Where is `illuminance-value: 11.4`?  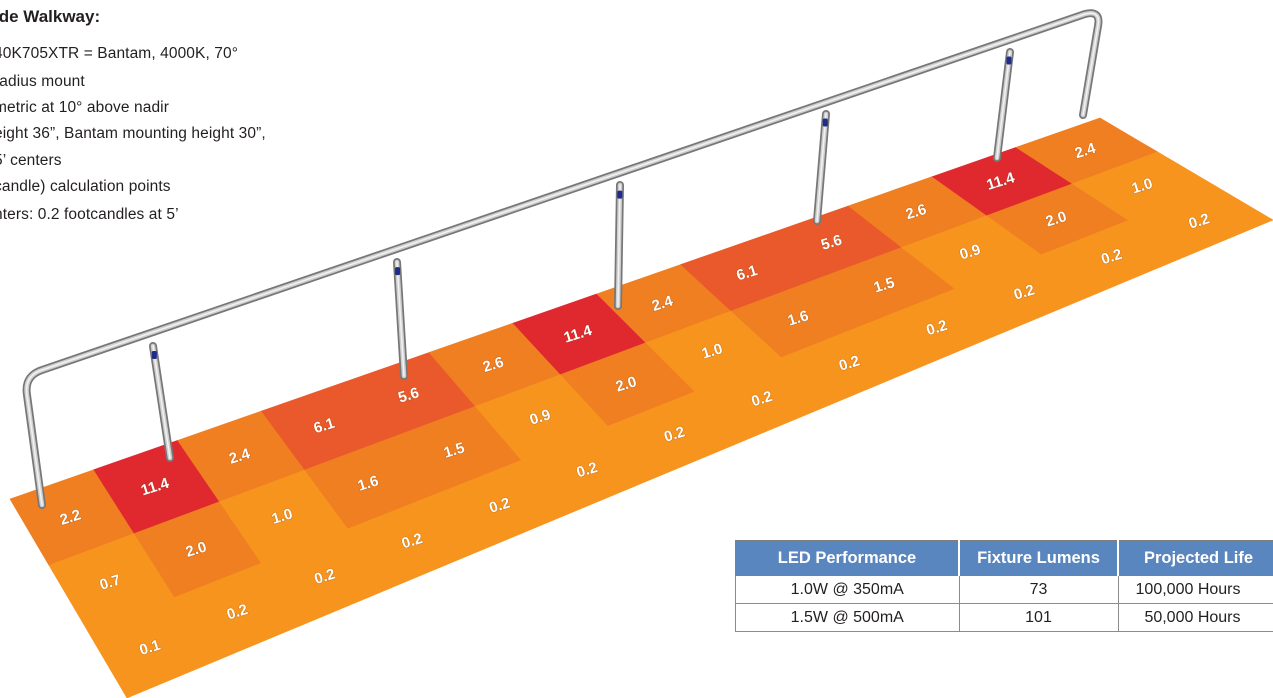
illuminance-value: 11.4 is located at coordinates (1001, 181).